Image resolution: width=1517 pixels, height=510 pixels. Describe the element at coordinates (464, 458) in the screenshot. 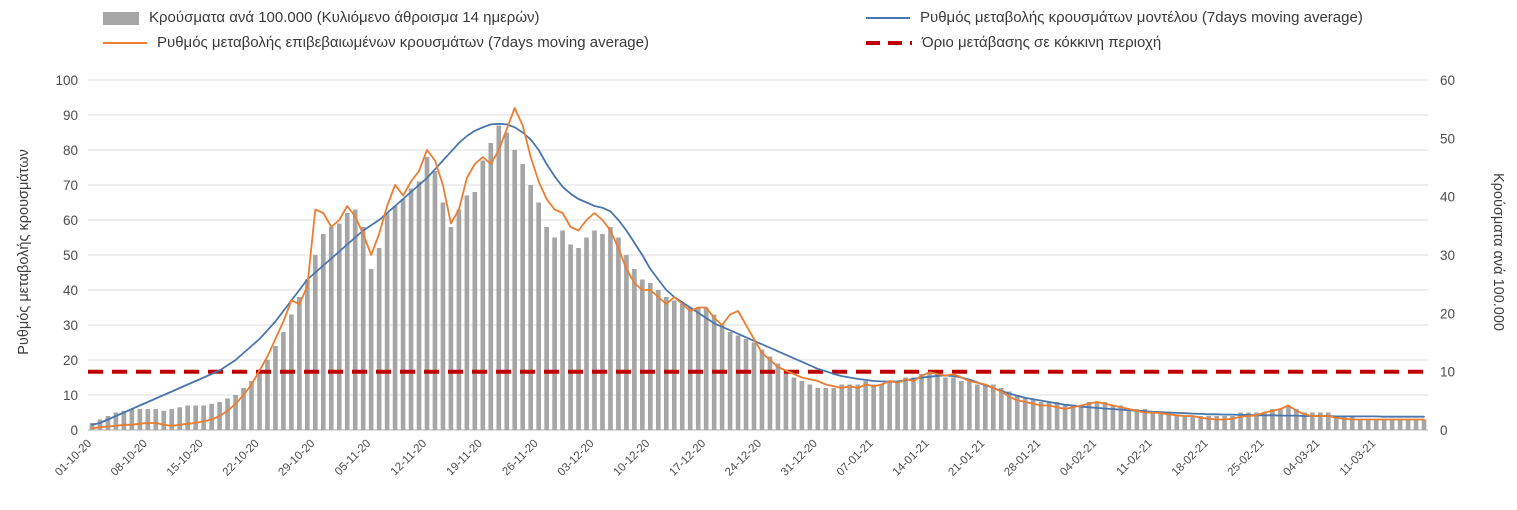

I see `x-axis-tick-label: 19-11-20` at that location.